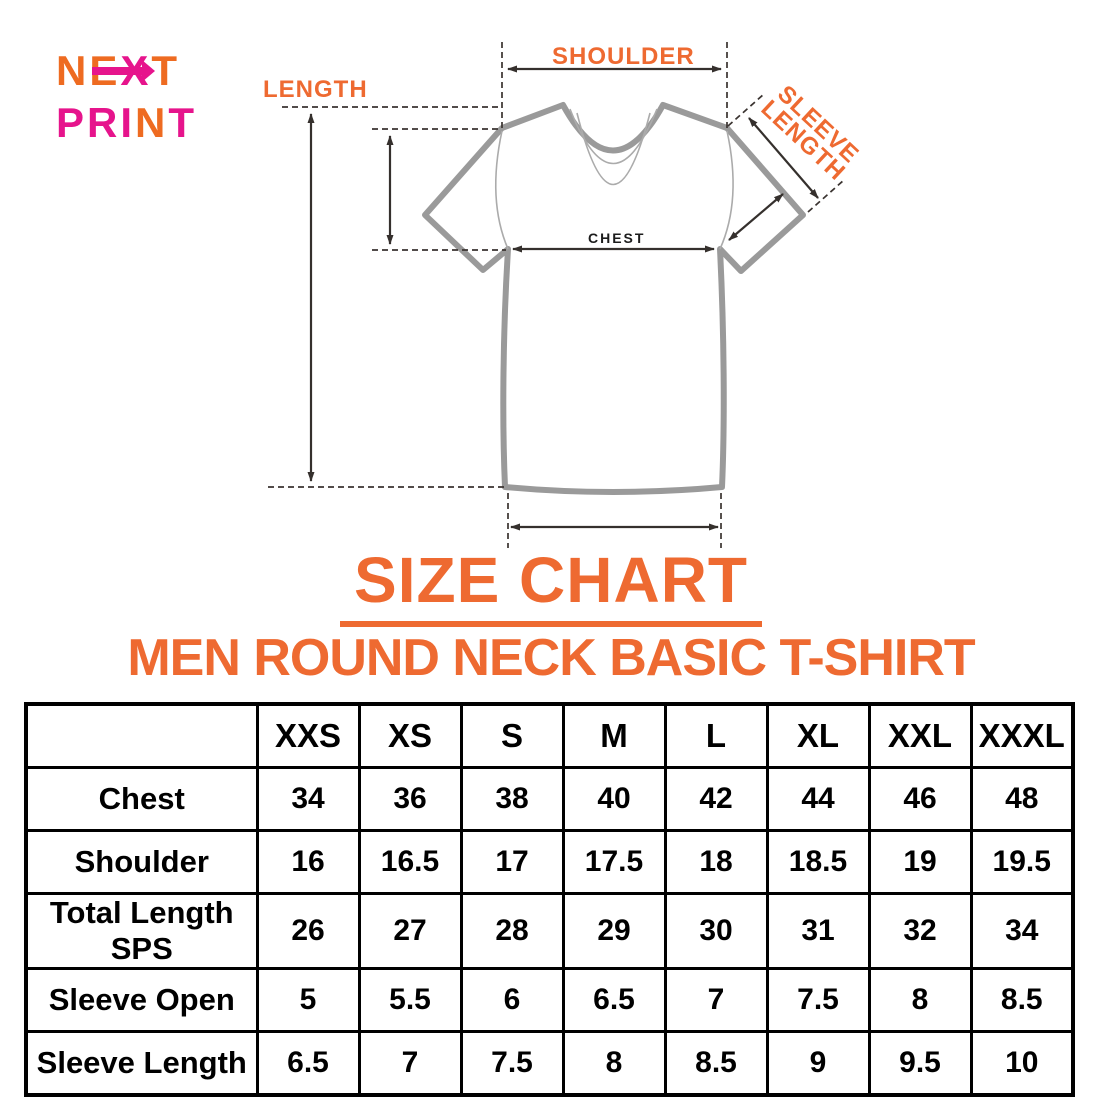 The width and height of the screenshot is (1102, 1101). I want to click on cell: 28, so click(512, 931).